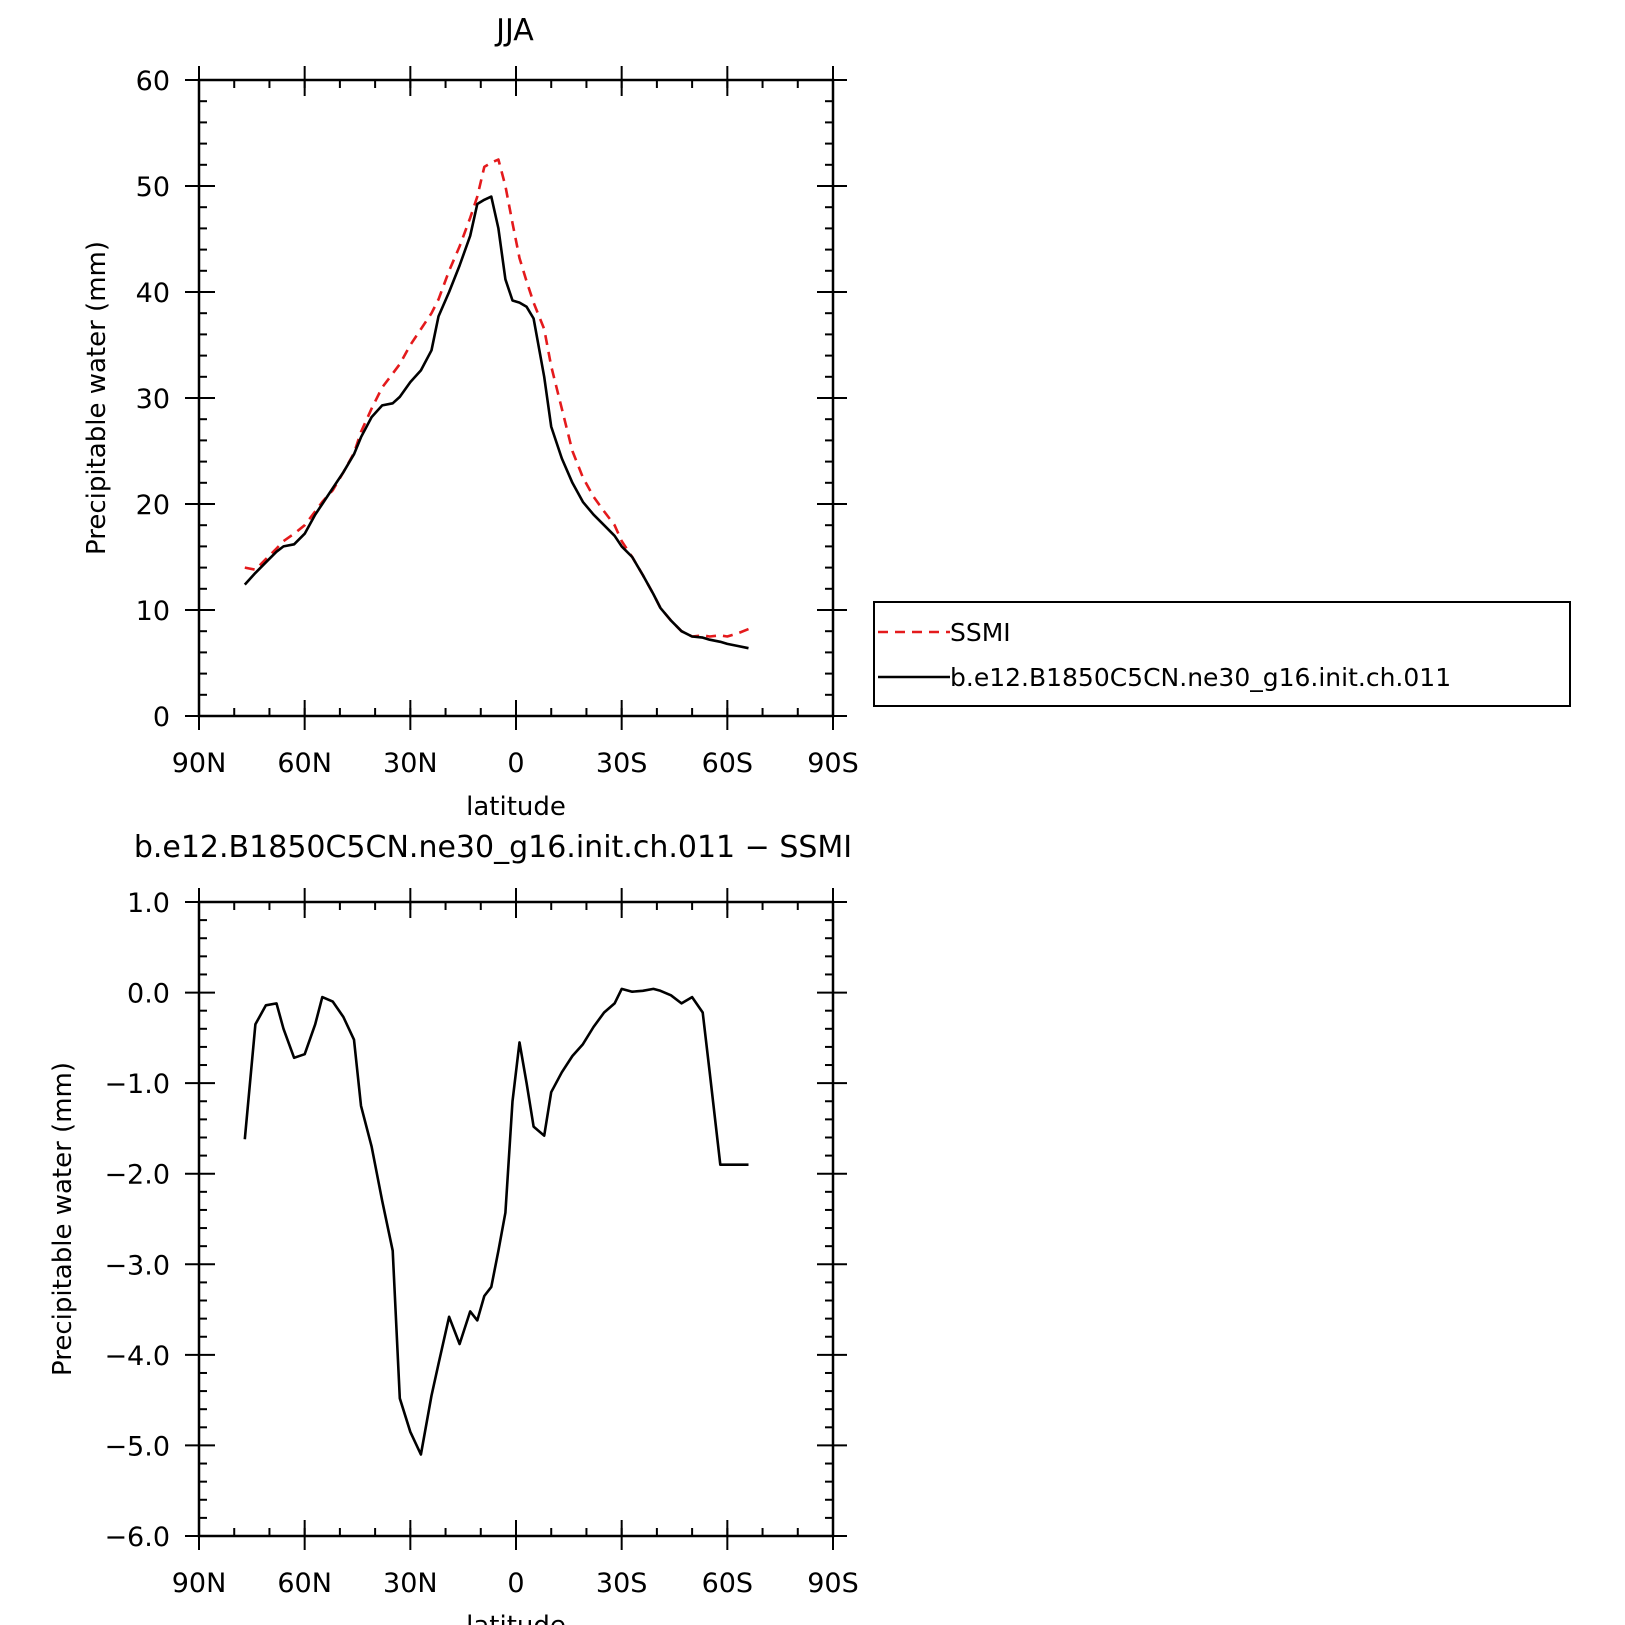 This screenshot has height=1625, width=1625. Describe the element at coordinates (153, 187) in the screenshot. I see `top-y-tick-label: 50` at that location.